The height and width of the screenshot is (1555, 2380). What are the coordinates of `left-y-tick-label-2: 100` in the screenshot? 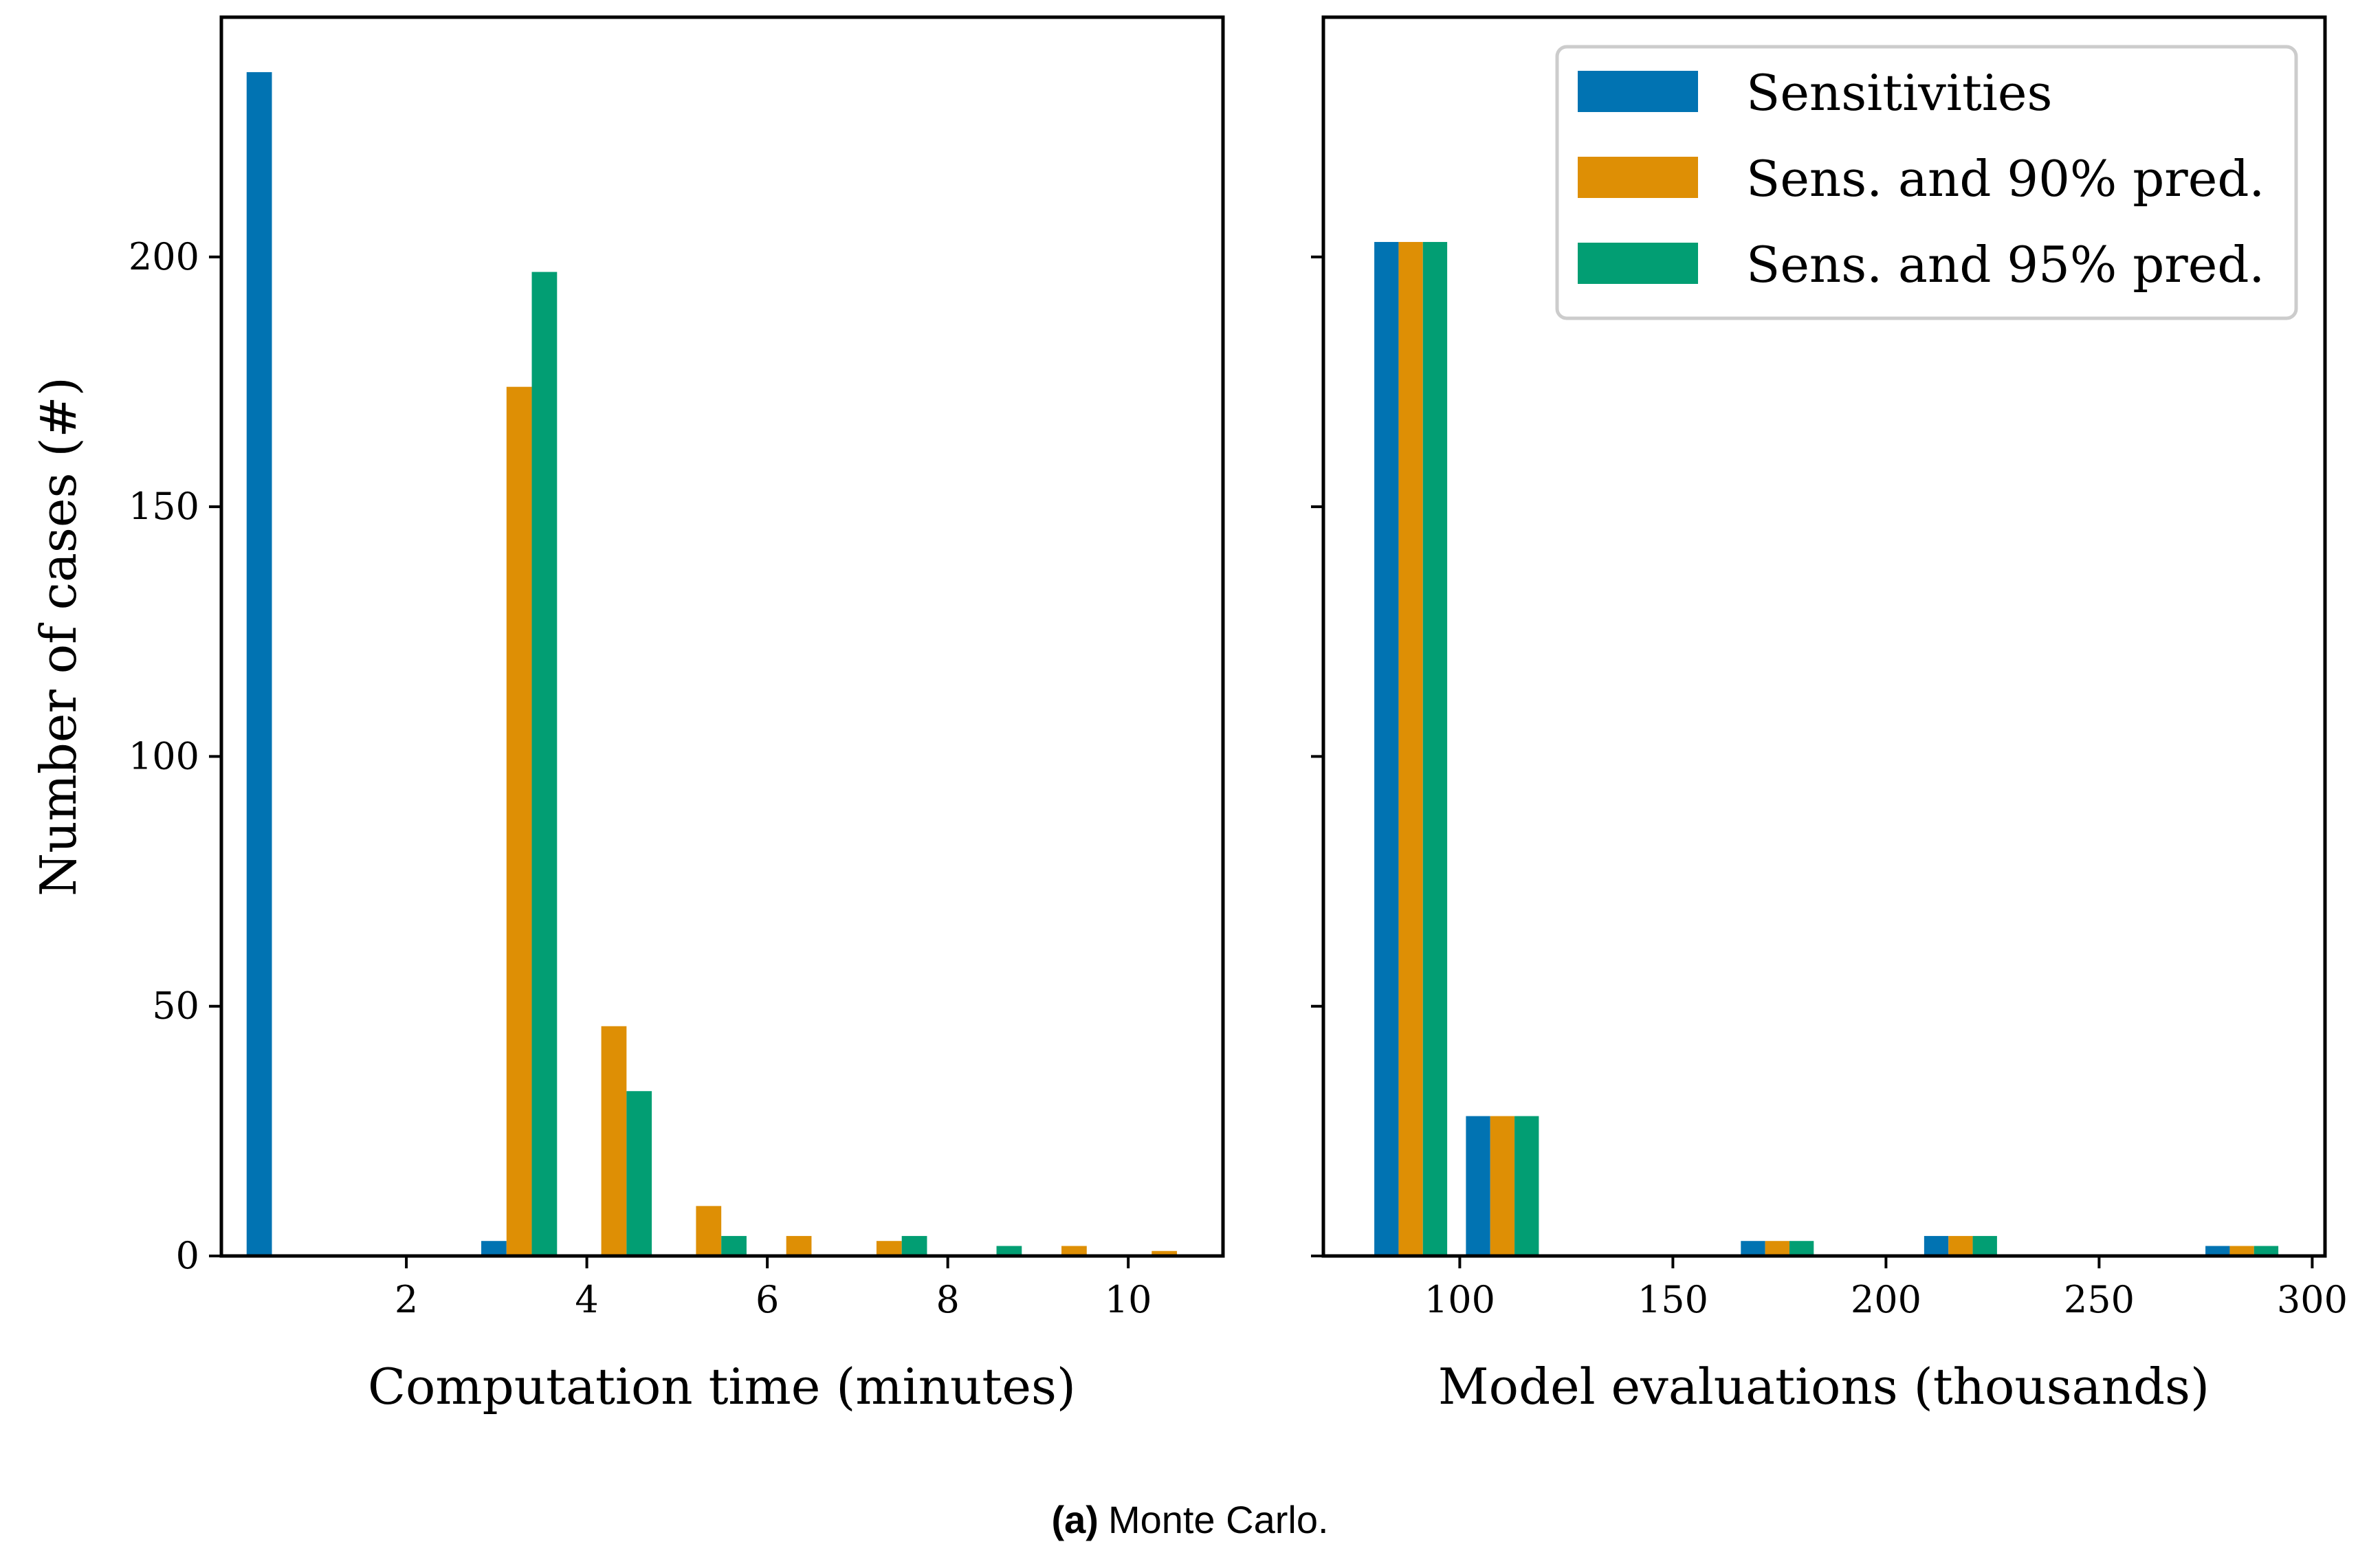 It's located at (164, 756).